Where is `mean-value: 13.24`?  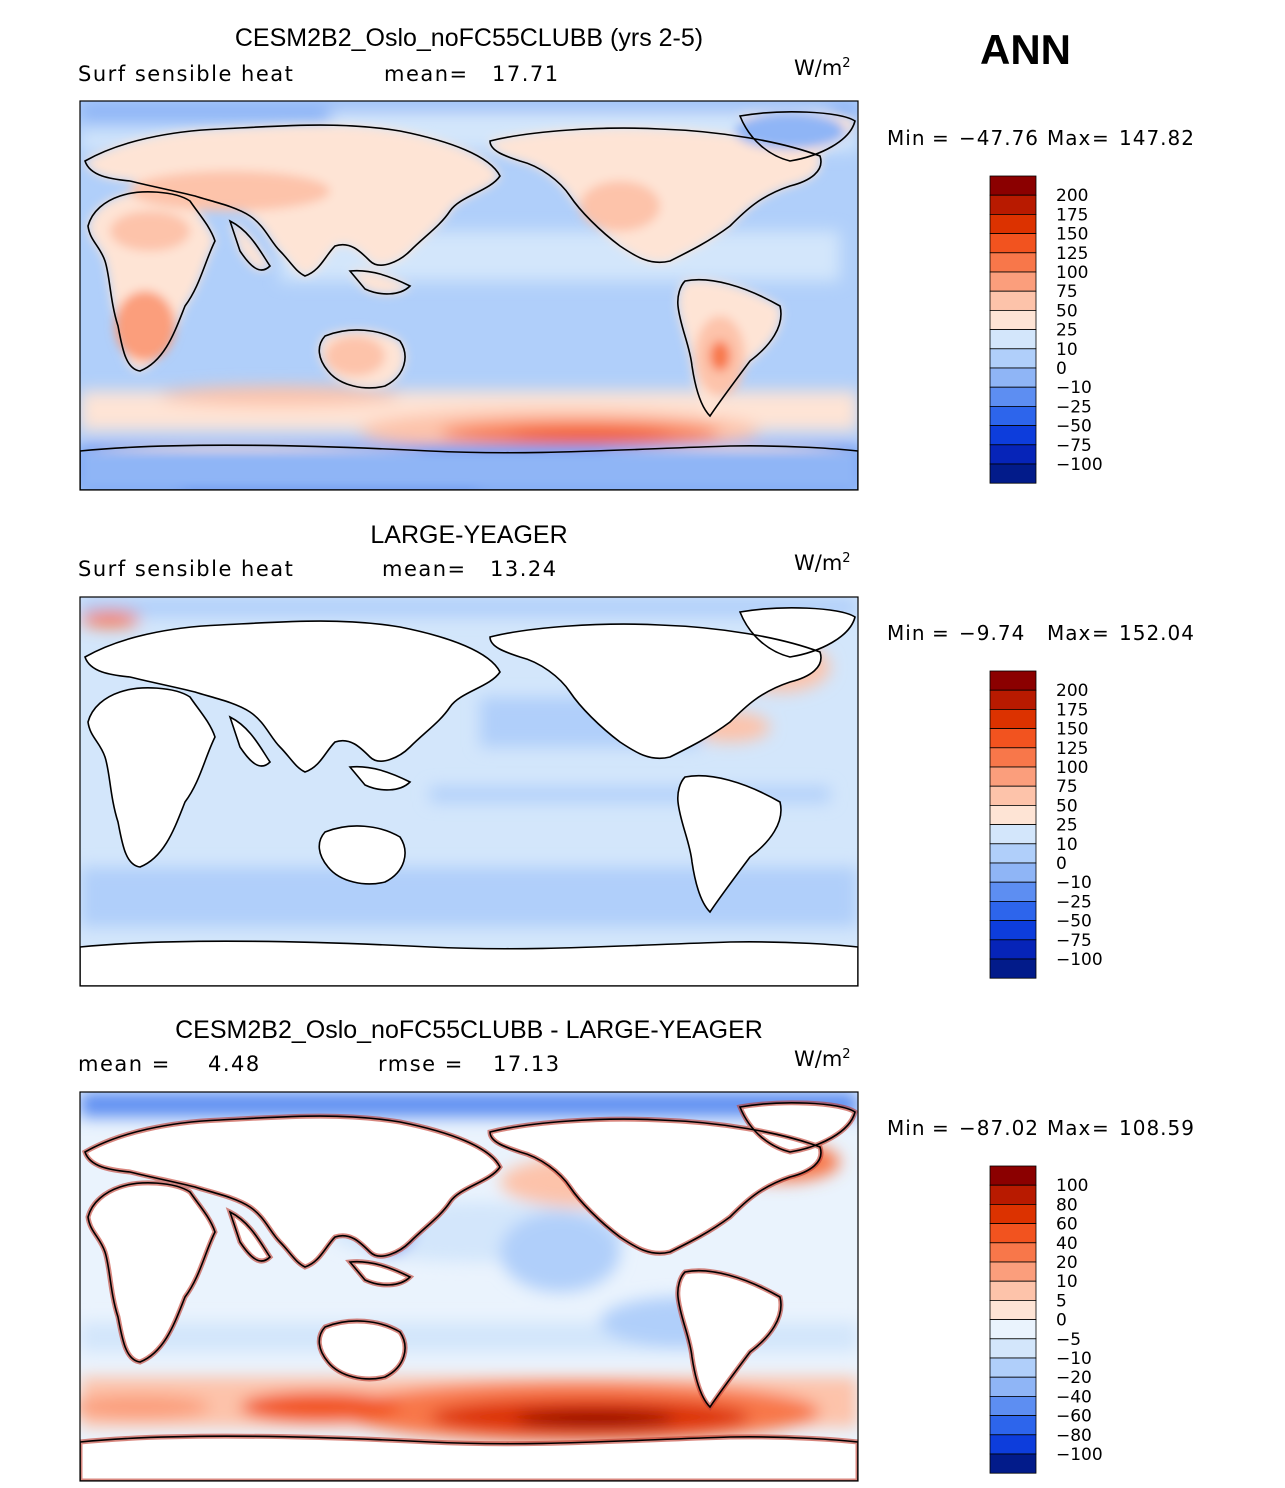 mean-value: 13.24 is located at coordinates (524, 569).